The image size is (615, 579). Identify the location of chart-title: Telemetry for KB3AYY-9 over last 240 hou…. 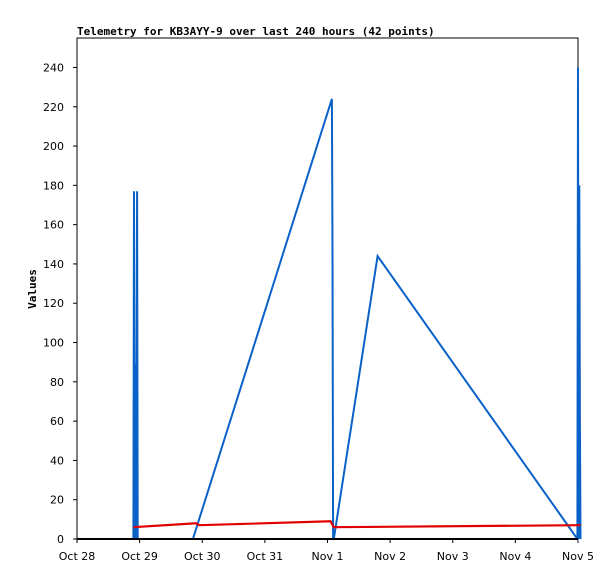
(256, 31).